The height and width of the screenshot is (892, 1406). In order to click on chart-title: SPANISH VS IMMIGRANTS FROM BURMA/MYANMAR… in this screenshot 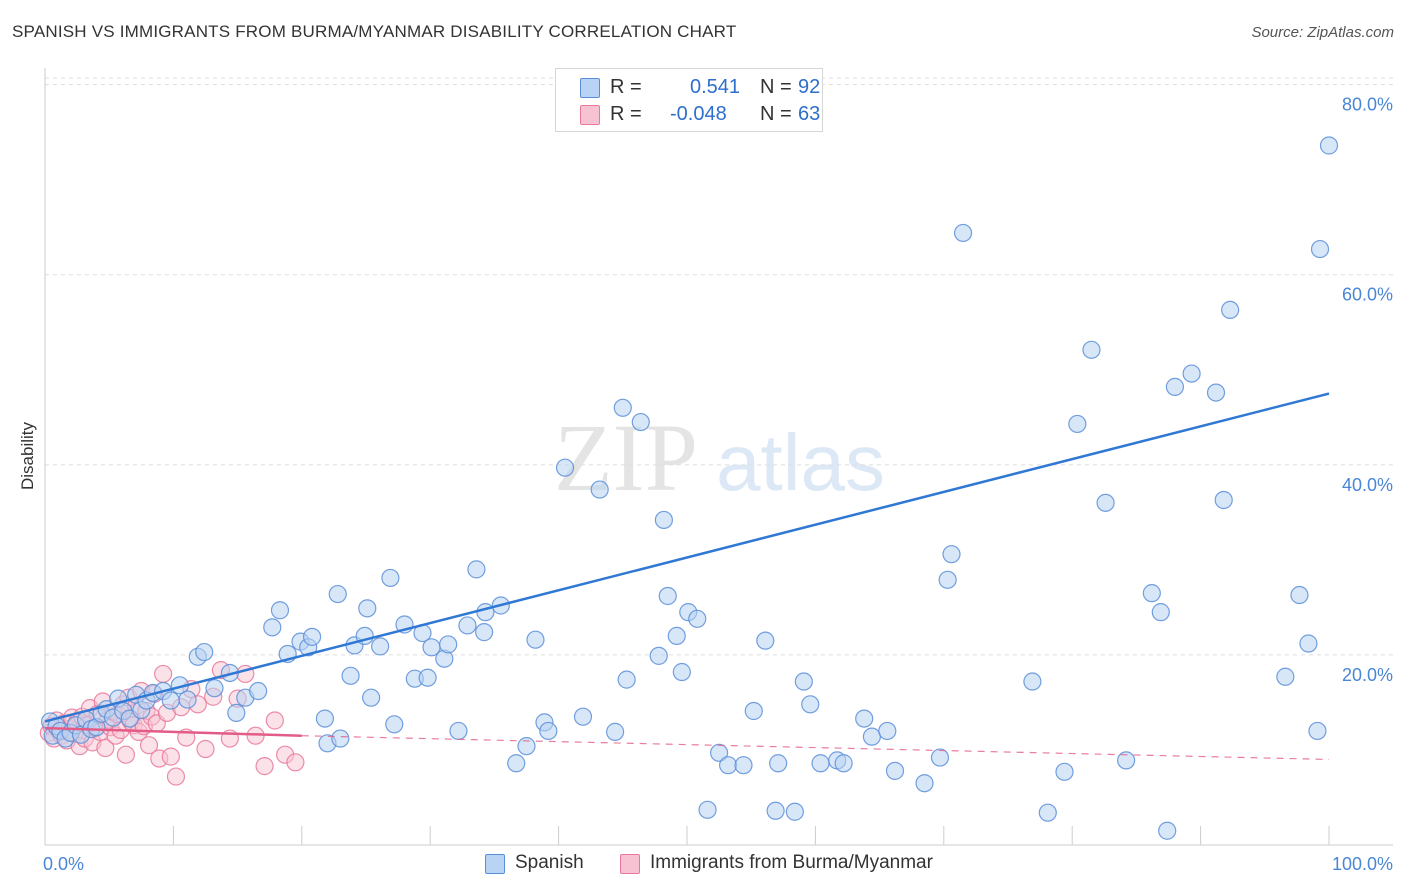, I will do `click(374, 31)`.